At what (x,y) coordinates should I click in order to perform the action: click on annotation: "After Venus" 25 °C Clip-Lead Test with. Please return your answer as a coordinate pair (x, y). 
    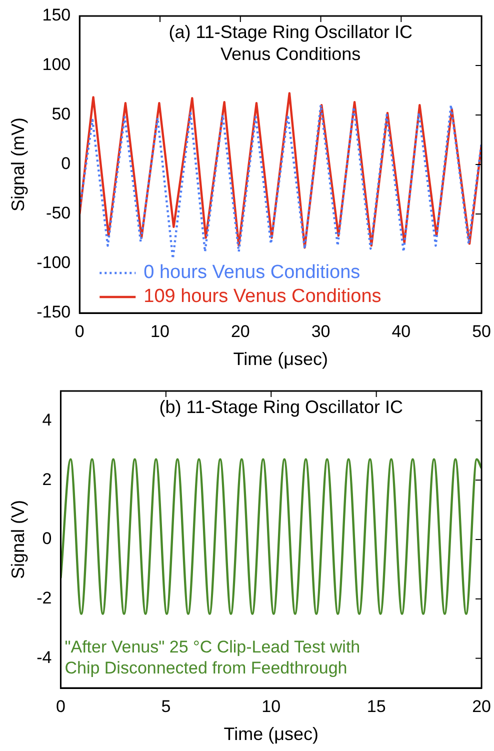
    Looking at the image, I should click on (212, 647).